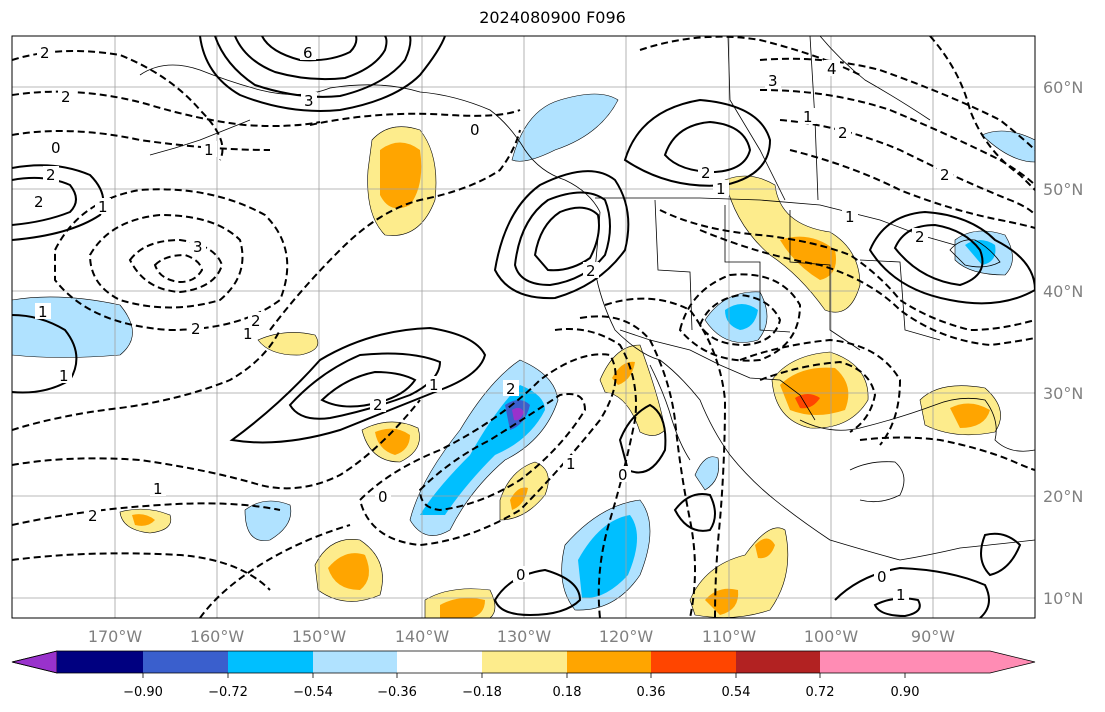 The image size is (1105, 712). What do you see at coordinates (462, 607) in the screenshot?
I see `shade-pos-south-core` at bounding box center [462, 607].